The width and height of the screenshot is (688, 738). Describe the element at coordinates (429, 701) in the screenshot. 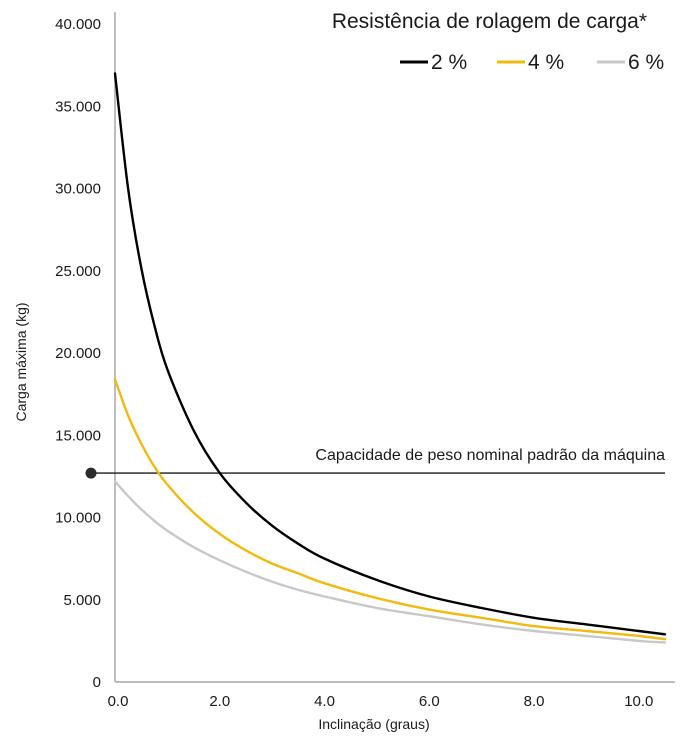

I see `x-tick-label: 6.0` at that location.